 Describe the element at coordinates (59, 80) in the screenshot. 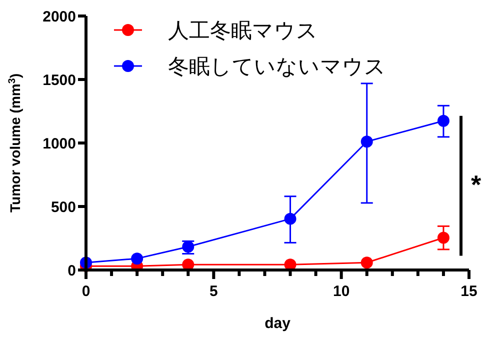

I see `y-tick-label: 1500` at that location.